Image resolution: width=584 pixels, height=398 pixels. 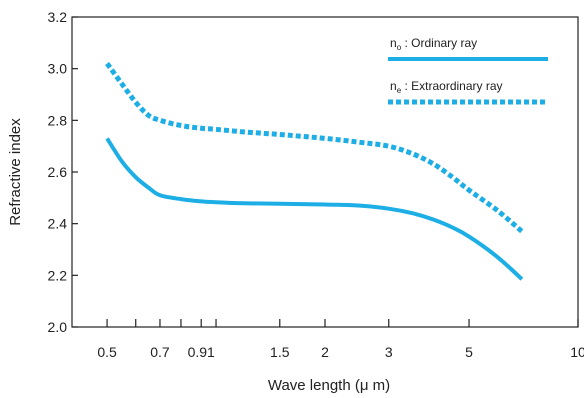 I want to click on y-tick-label: 3.0, so click(x=58, y=69).